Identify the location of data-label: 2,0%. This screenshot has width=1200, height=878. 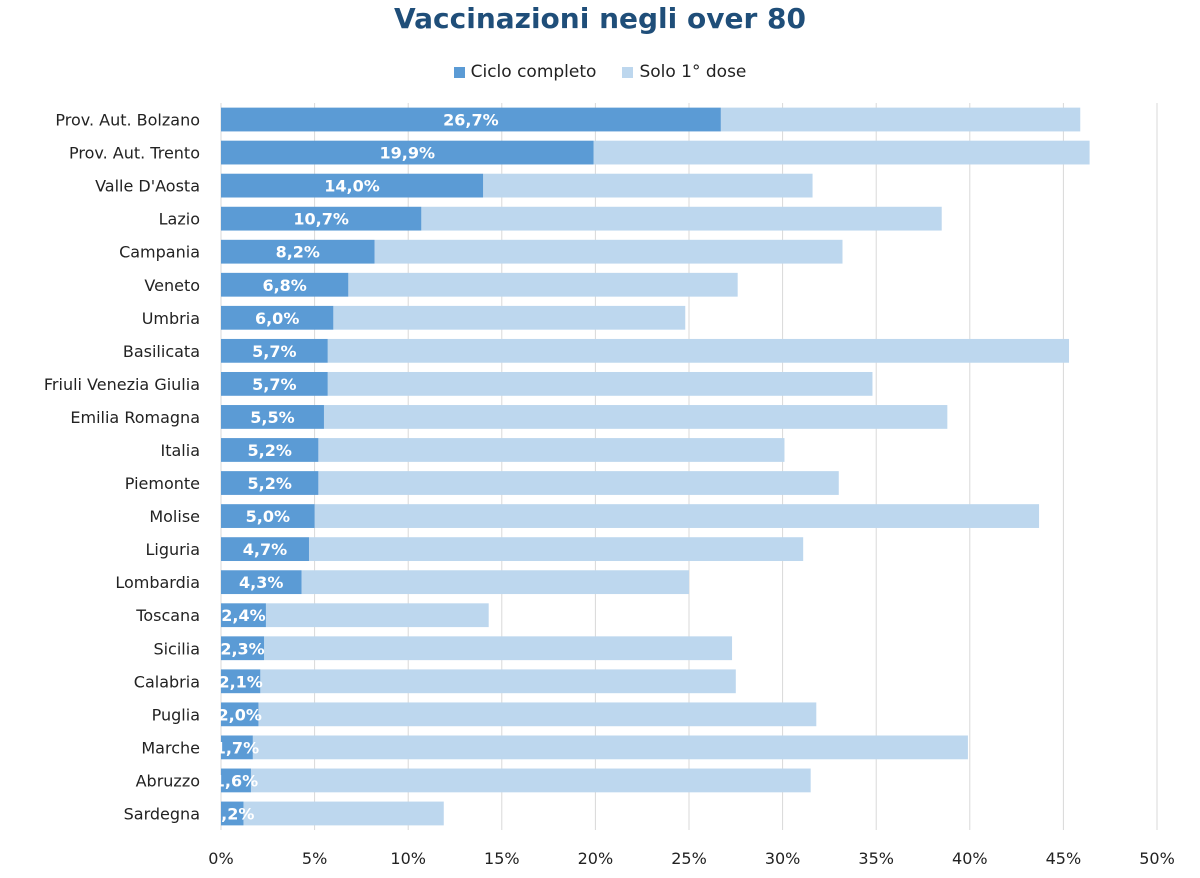
(240, 714).